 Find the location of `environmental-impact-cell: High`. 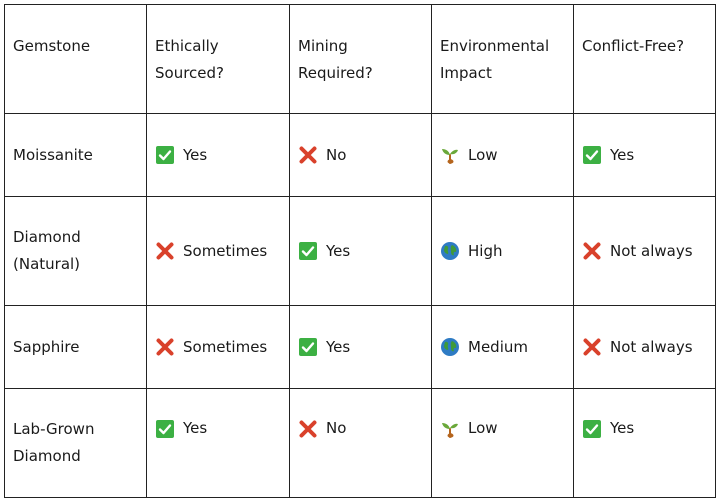

environmental-impact-cell: High is located at coordinates (502, 251).